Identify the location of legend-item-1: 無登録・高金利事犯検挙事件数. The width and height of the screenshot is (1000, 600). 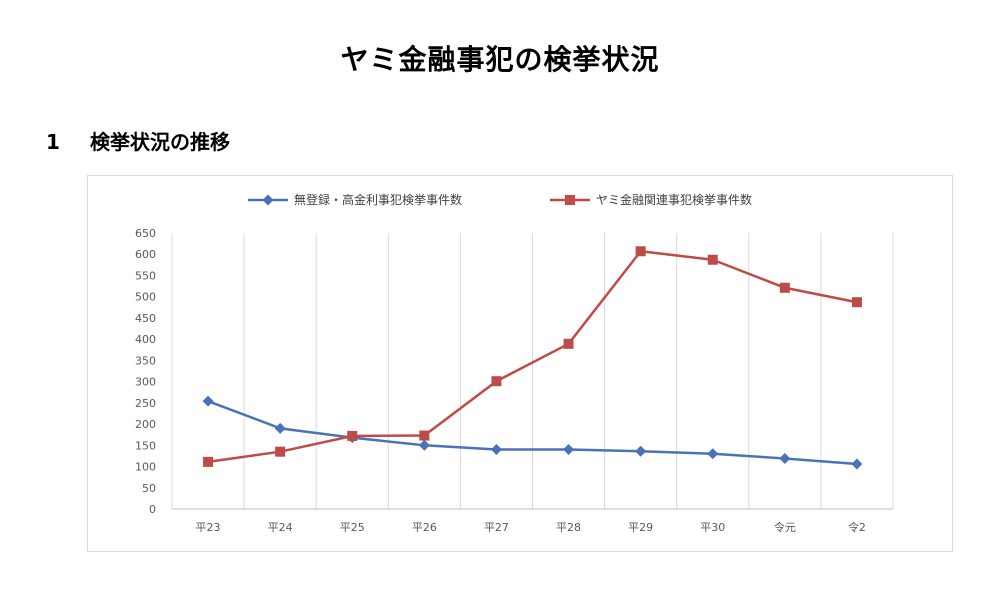
(355, 199).